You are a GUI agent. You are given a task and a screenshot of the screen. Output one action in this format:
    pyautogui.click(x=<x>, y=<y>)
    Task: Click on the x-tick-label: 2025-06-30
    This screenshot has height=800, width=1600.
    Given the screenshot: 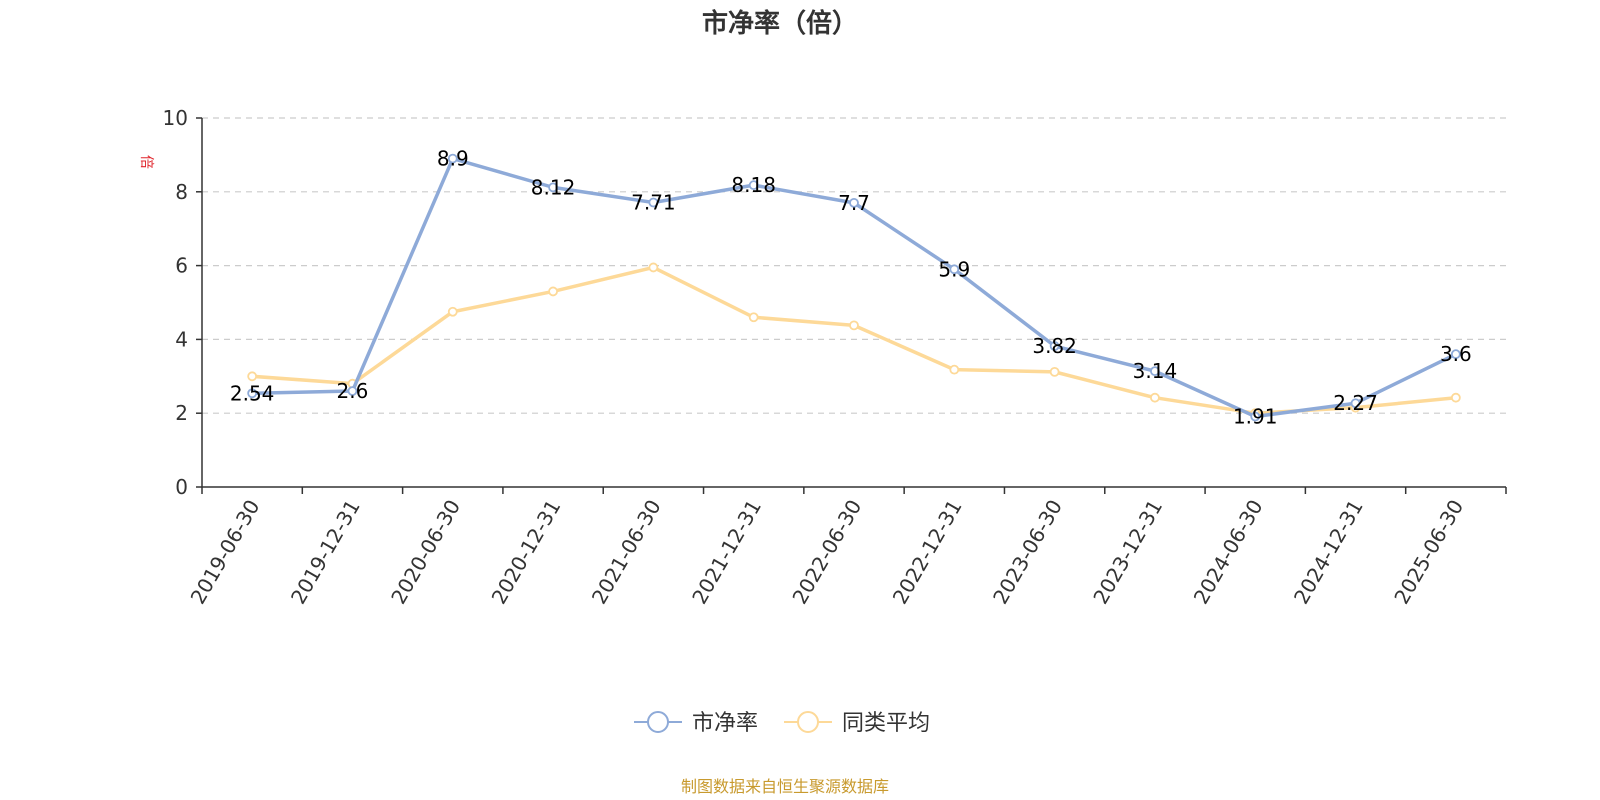 What is the action you would take?
    pyautogui.click(x=1428, y=552)
    